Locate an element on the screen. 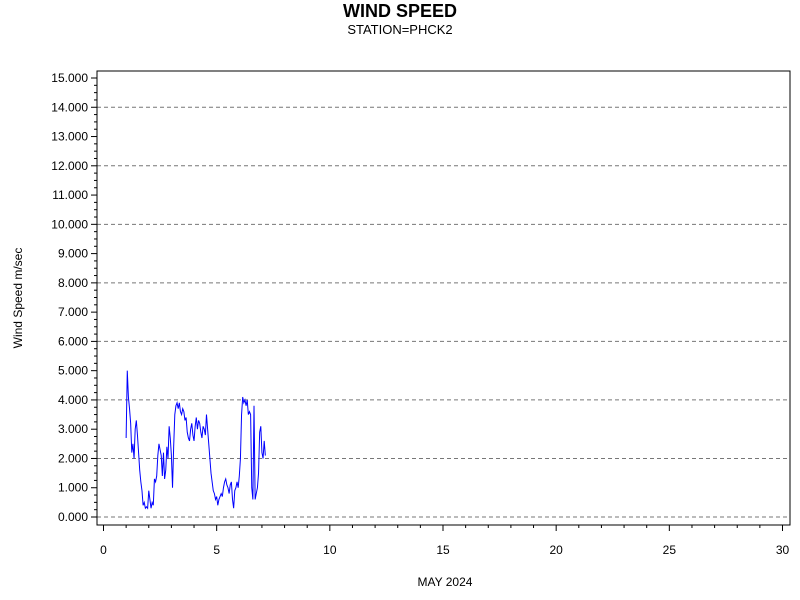 The height and width of the screenshot is (600, 800). y-tick-label: 7.000 is located at coordinates (73, 312).